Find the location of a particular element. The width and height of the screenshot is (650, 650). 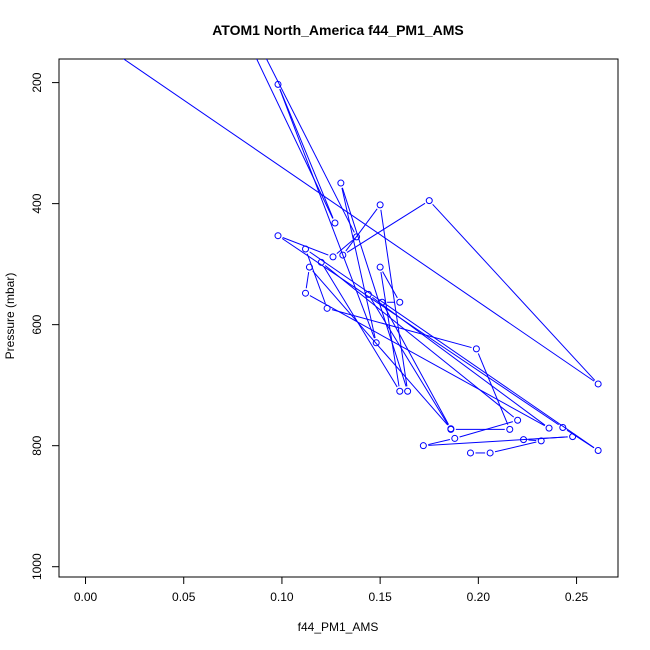

y-tick-label: 1000 is located at coordinates (37, 566).